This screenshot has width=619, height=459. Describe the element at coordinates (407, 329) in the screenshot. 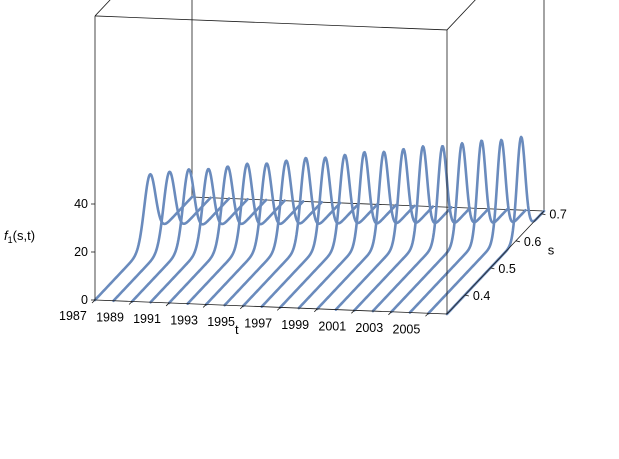

I see `t-tick-label: 2005` at that location.